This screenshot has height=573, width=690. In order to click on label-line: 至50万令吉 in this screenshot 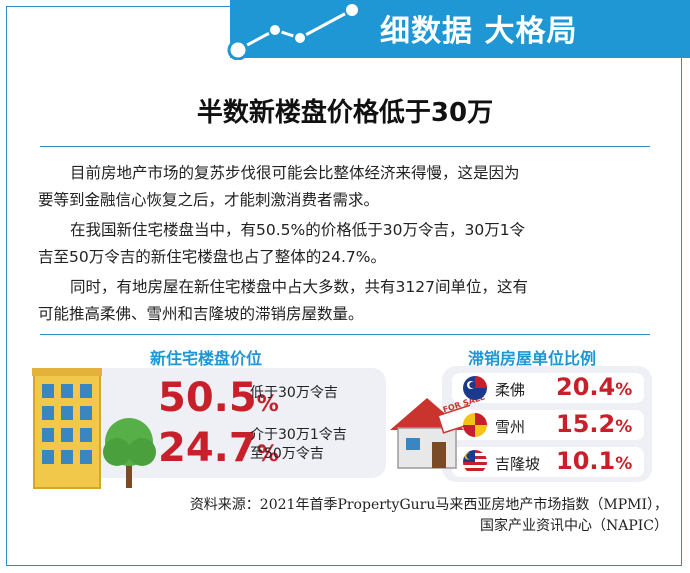, I will do `click(287, 454)`.